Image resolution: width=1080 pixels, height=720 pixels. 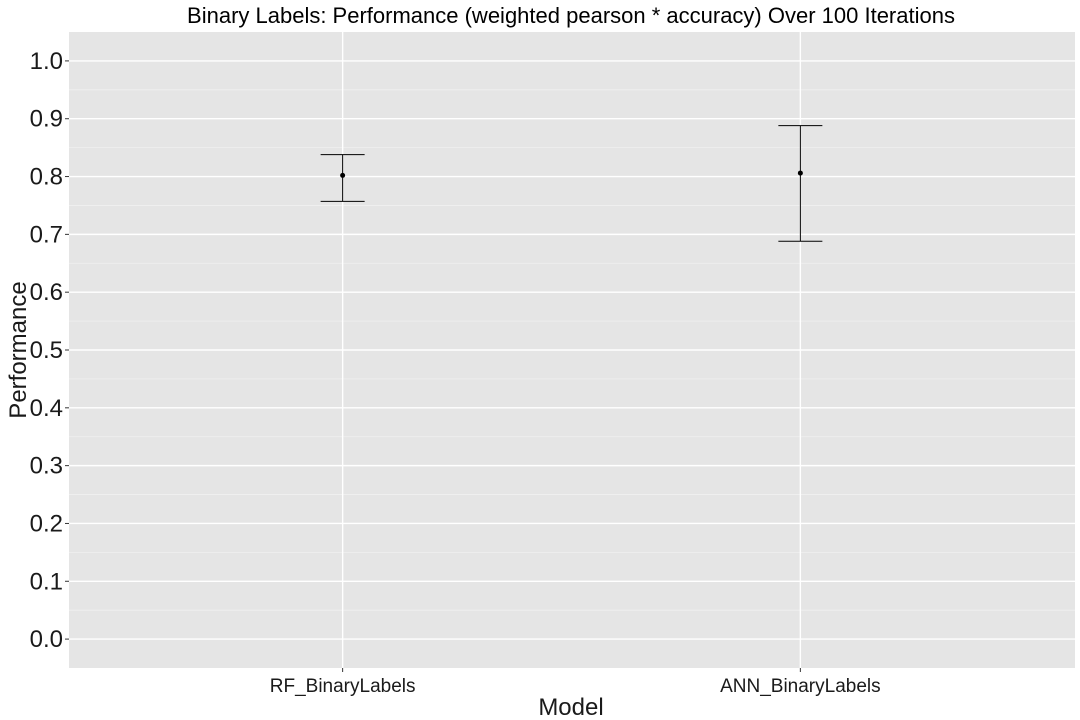 What do you see at coordinates (800, 183) in the screenshot?
I see `error-bar-ANN_BinaryLabels` at bounding box center [800, 183].